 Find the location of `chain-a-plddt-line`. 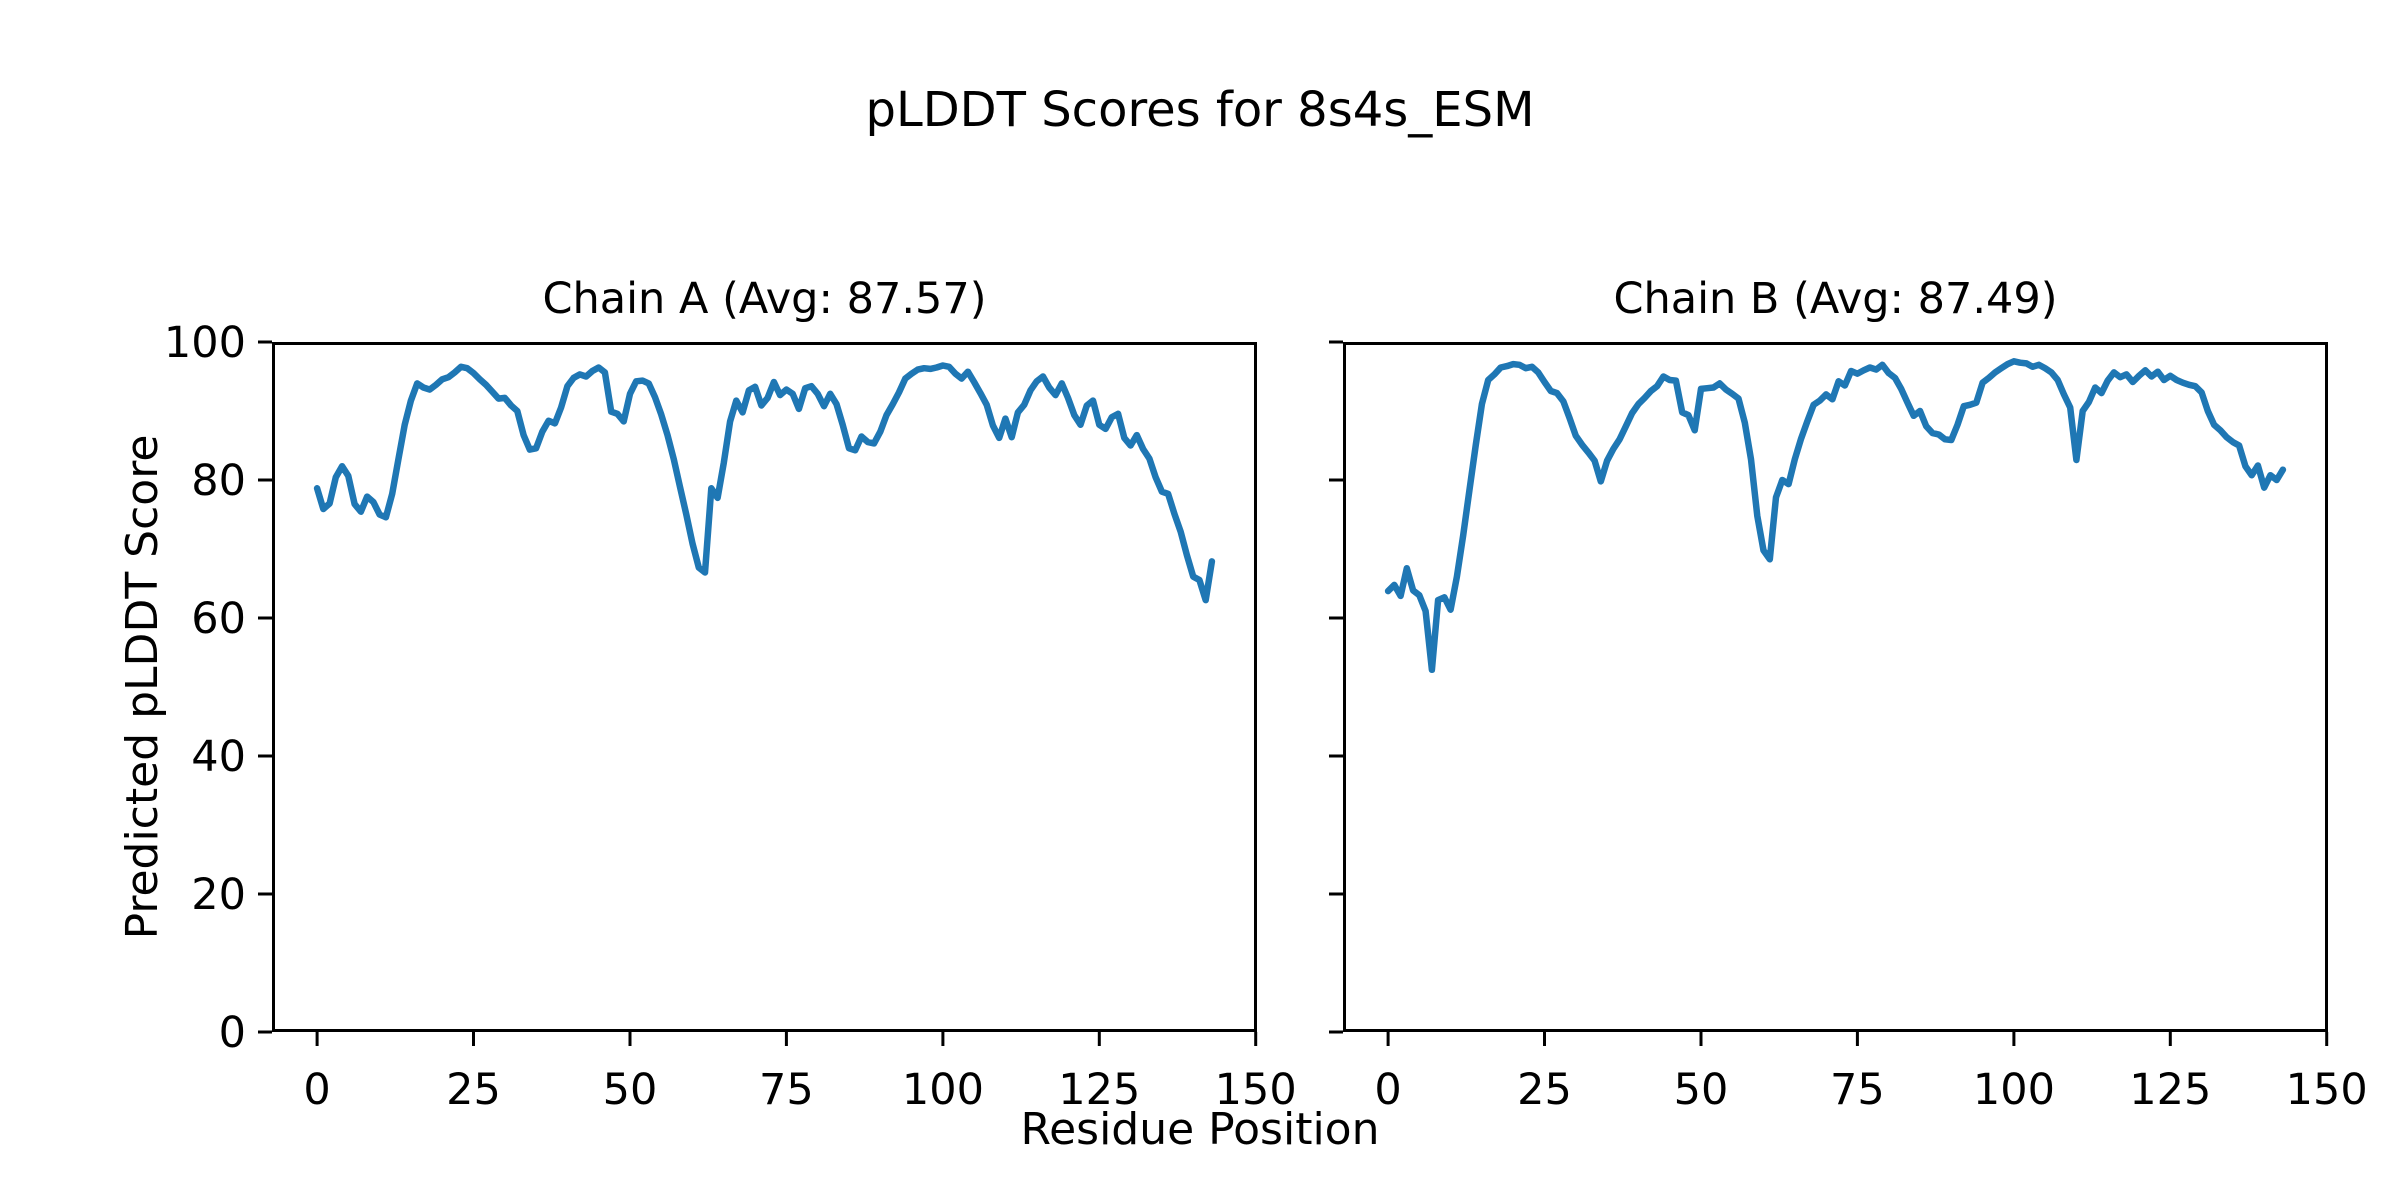

chain-a-plddt-line is located at coordinates (764, 483).